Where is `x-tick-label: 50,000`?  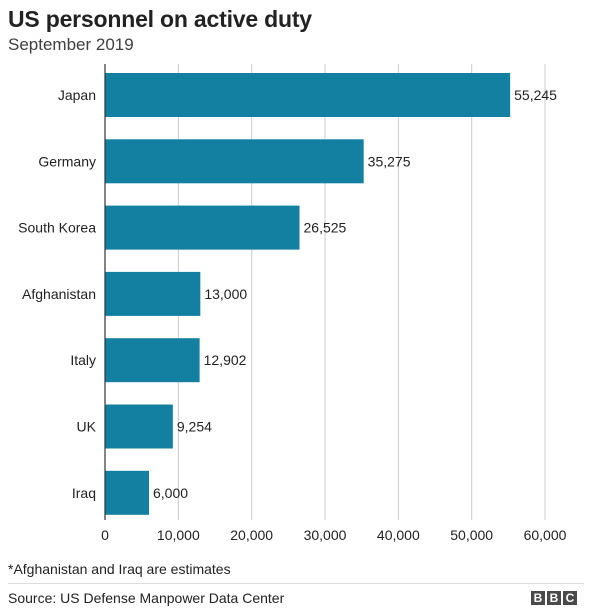
x-tick-label: 50,000 is located at coordinates (471, 535).